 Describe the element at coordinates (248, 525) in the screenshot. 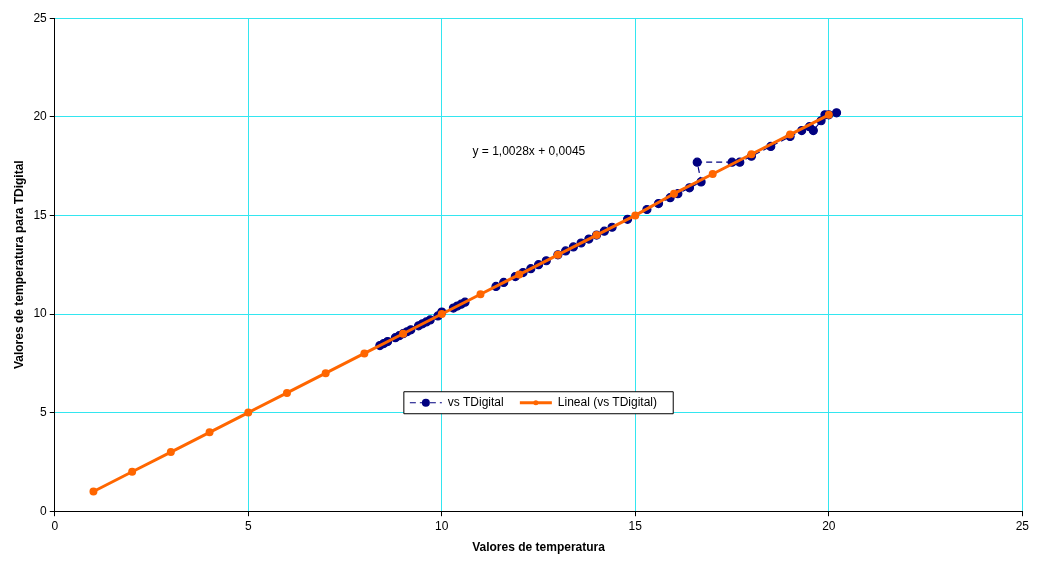

I see `x-tick-label: 5` at that location.